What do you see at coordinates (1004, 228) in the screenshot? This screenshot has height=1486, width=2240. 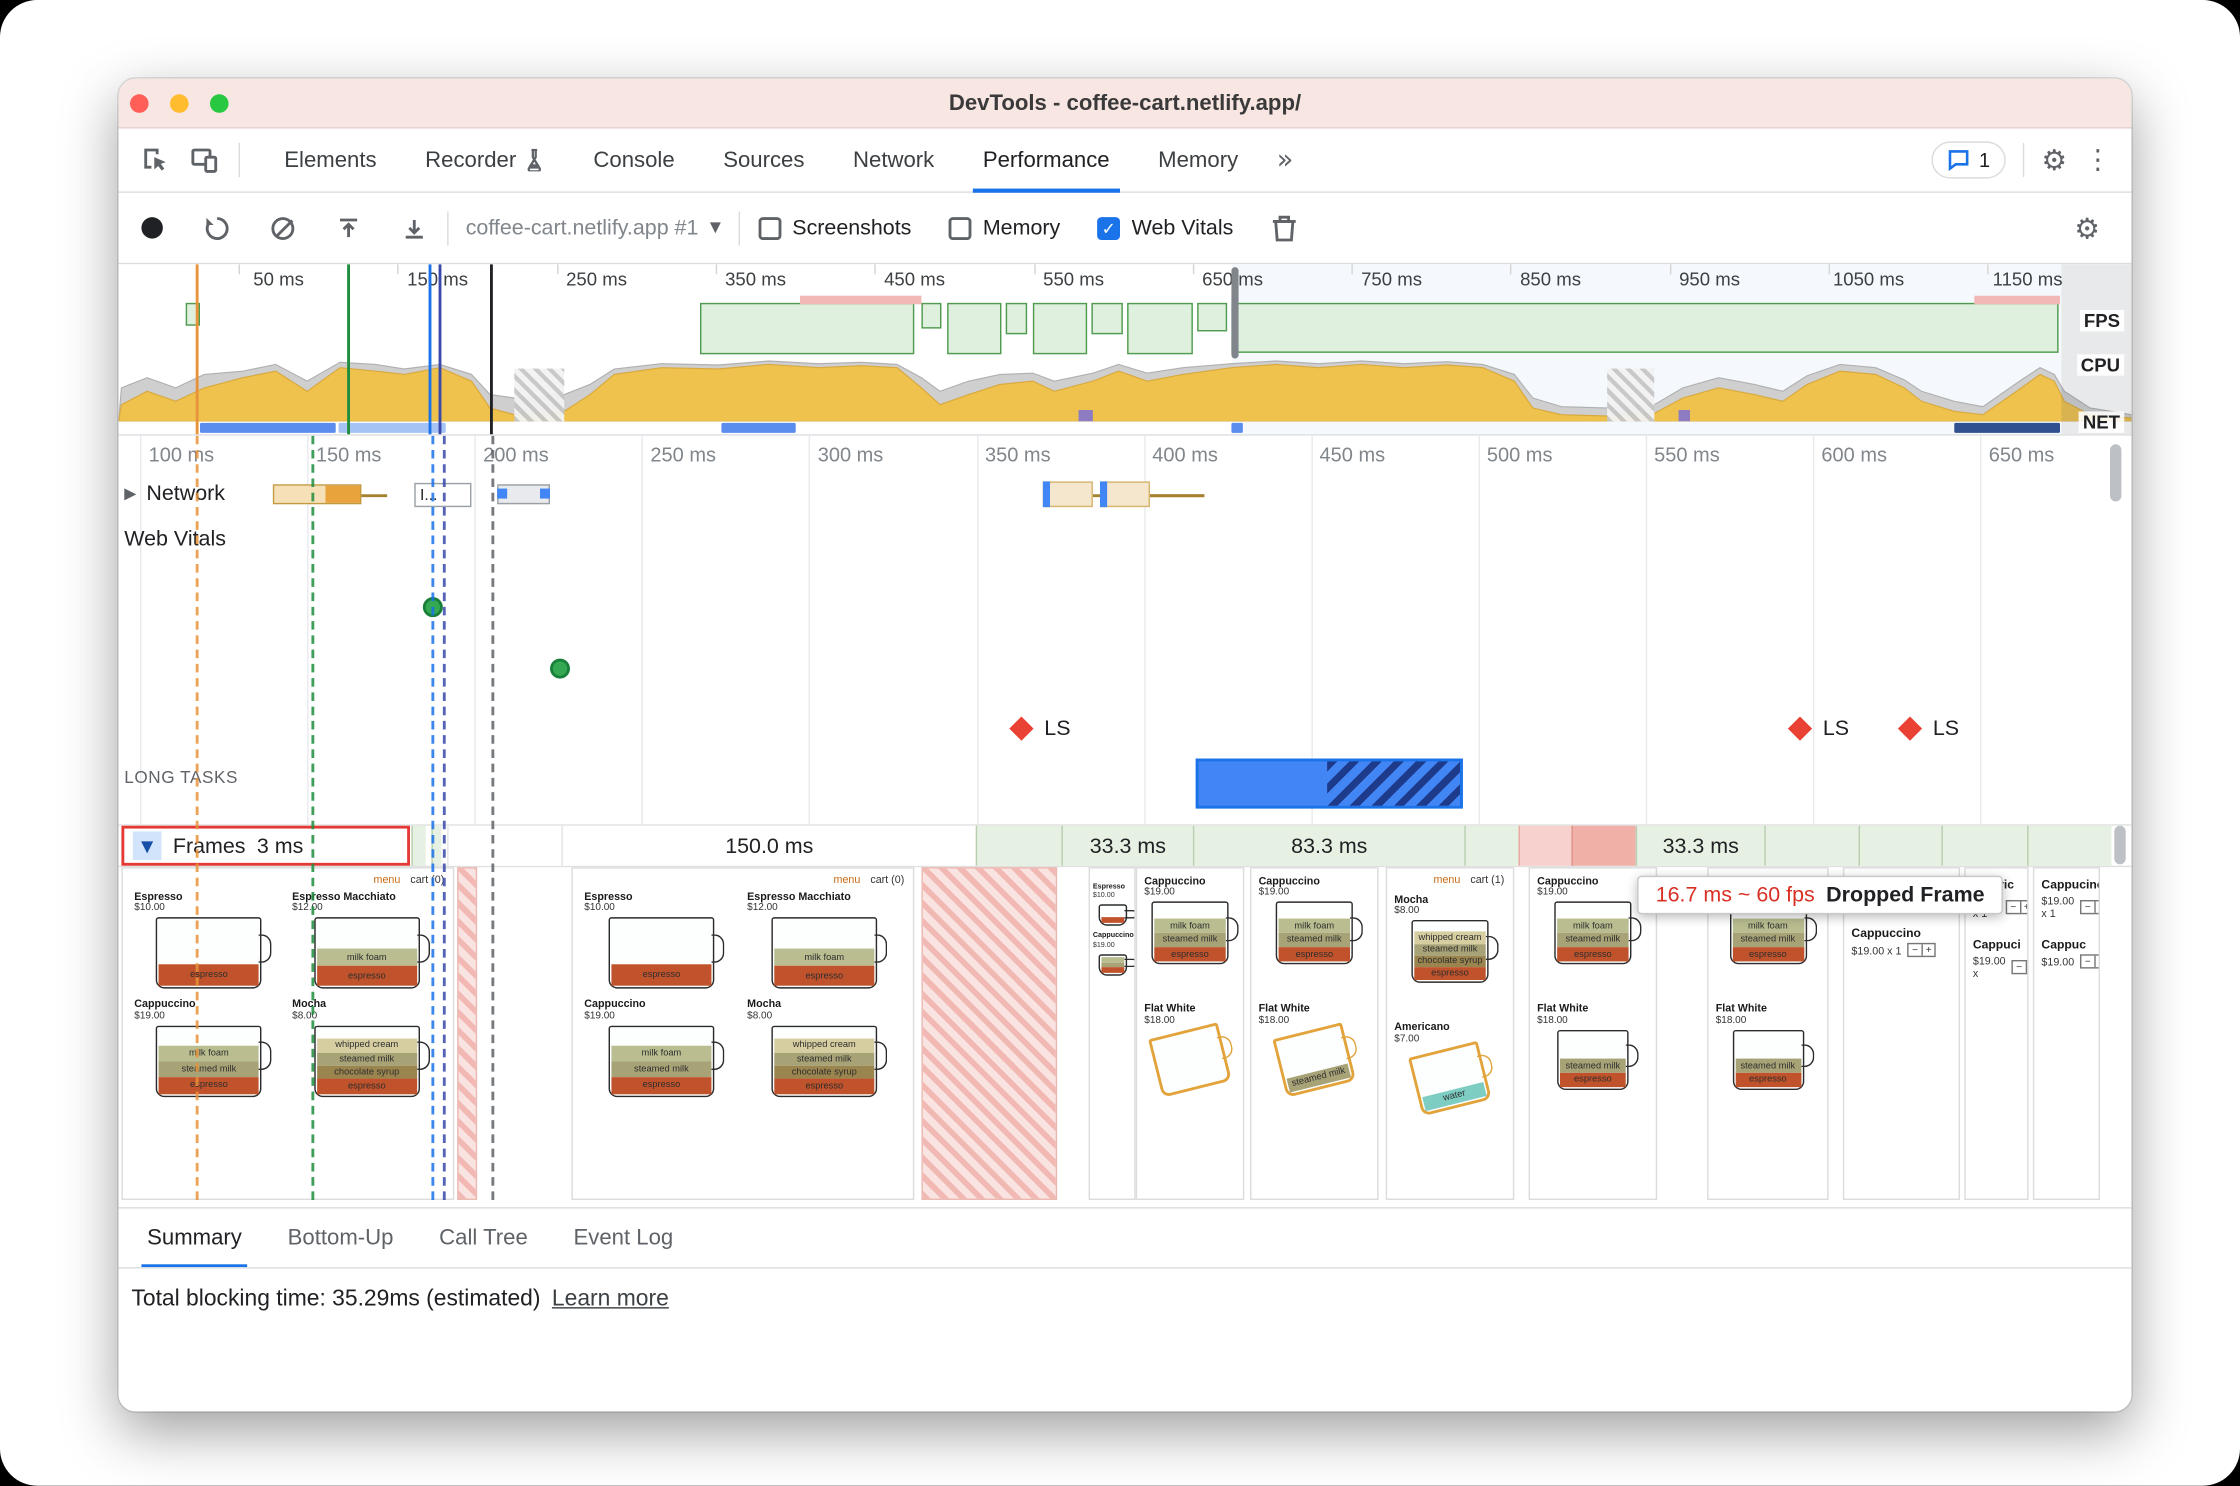 I see `checkbox-memory: Memory` at bounding box center [1004, 228].